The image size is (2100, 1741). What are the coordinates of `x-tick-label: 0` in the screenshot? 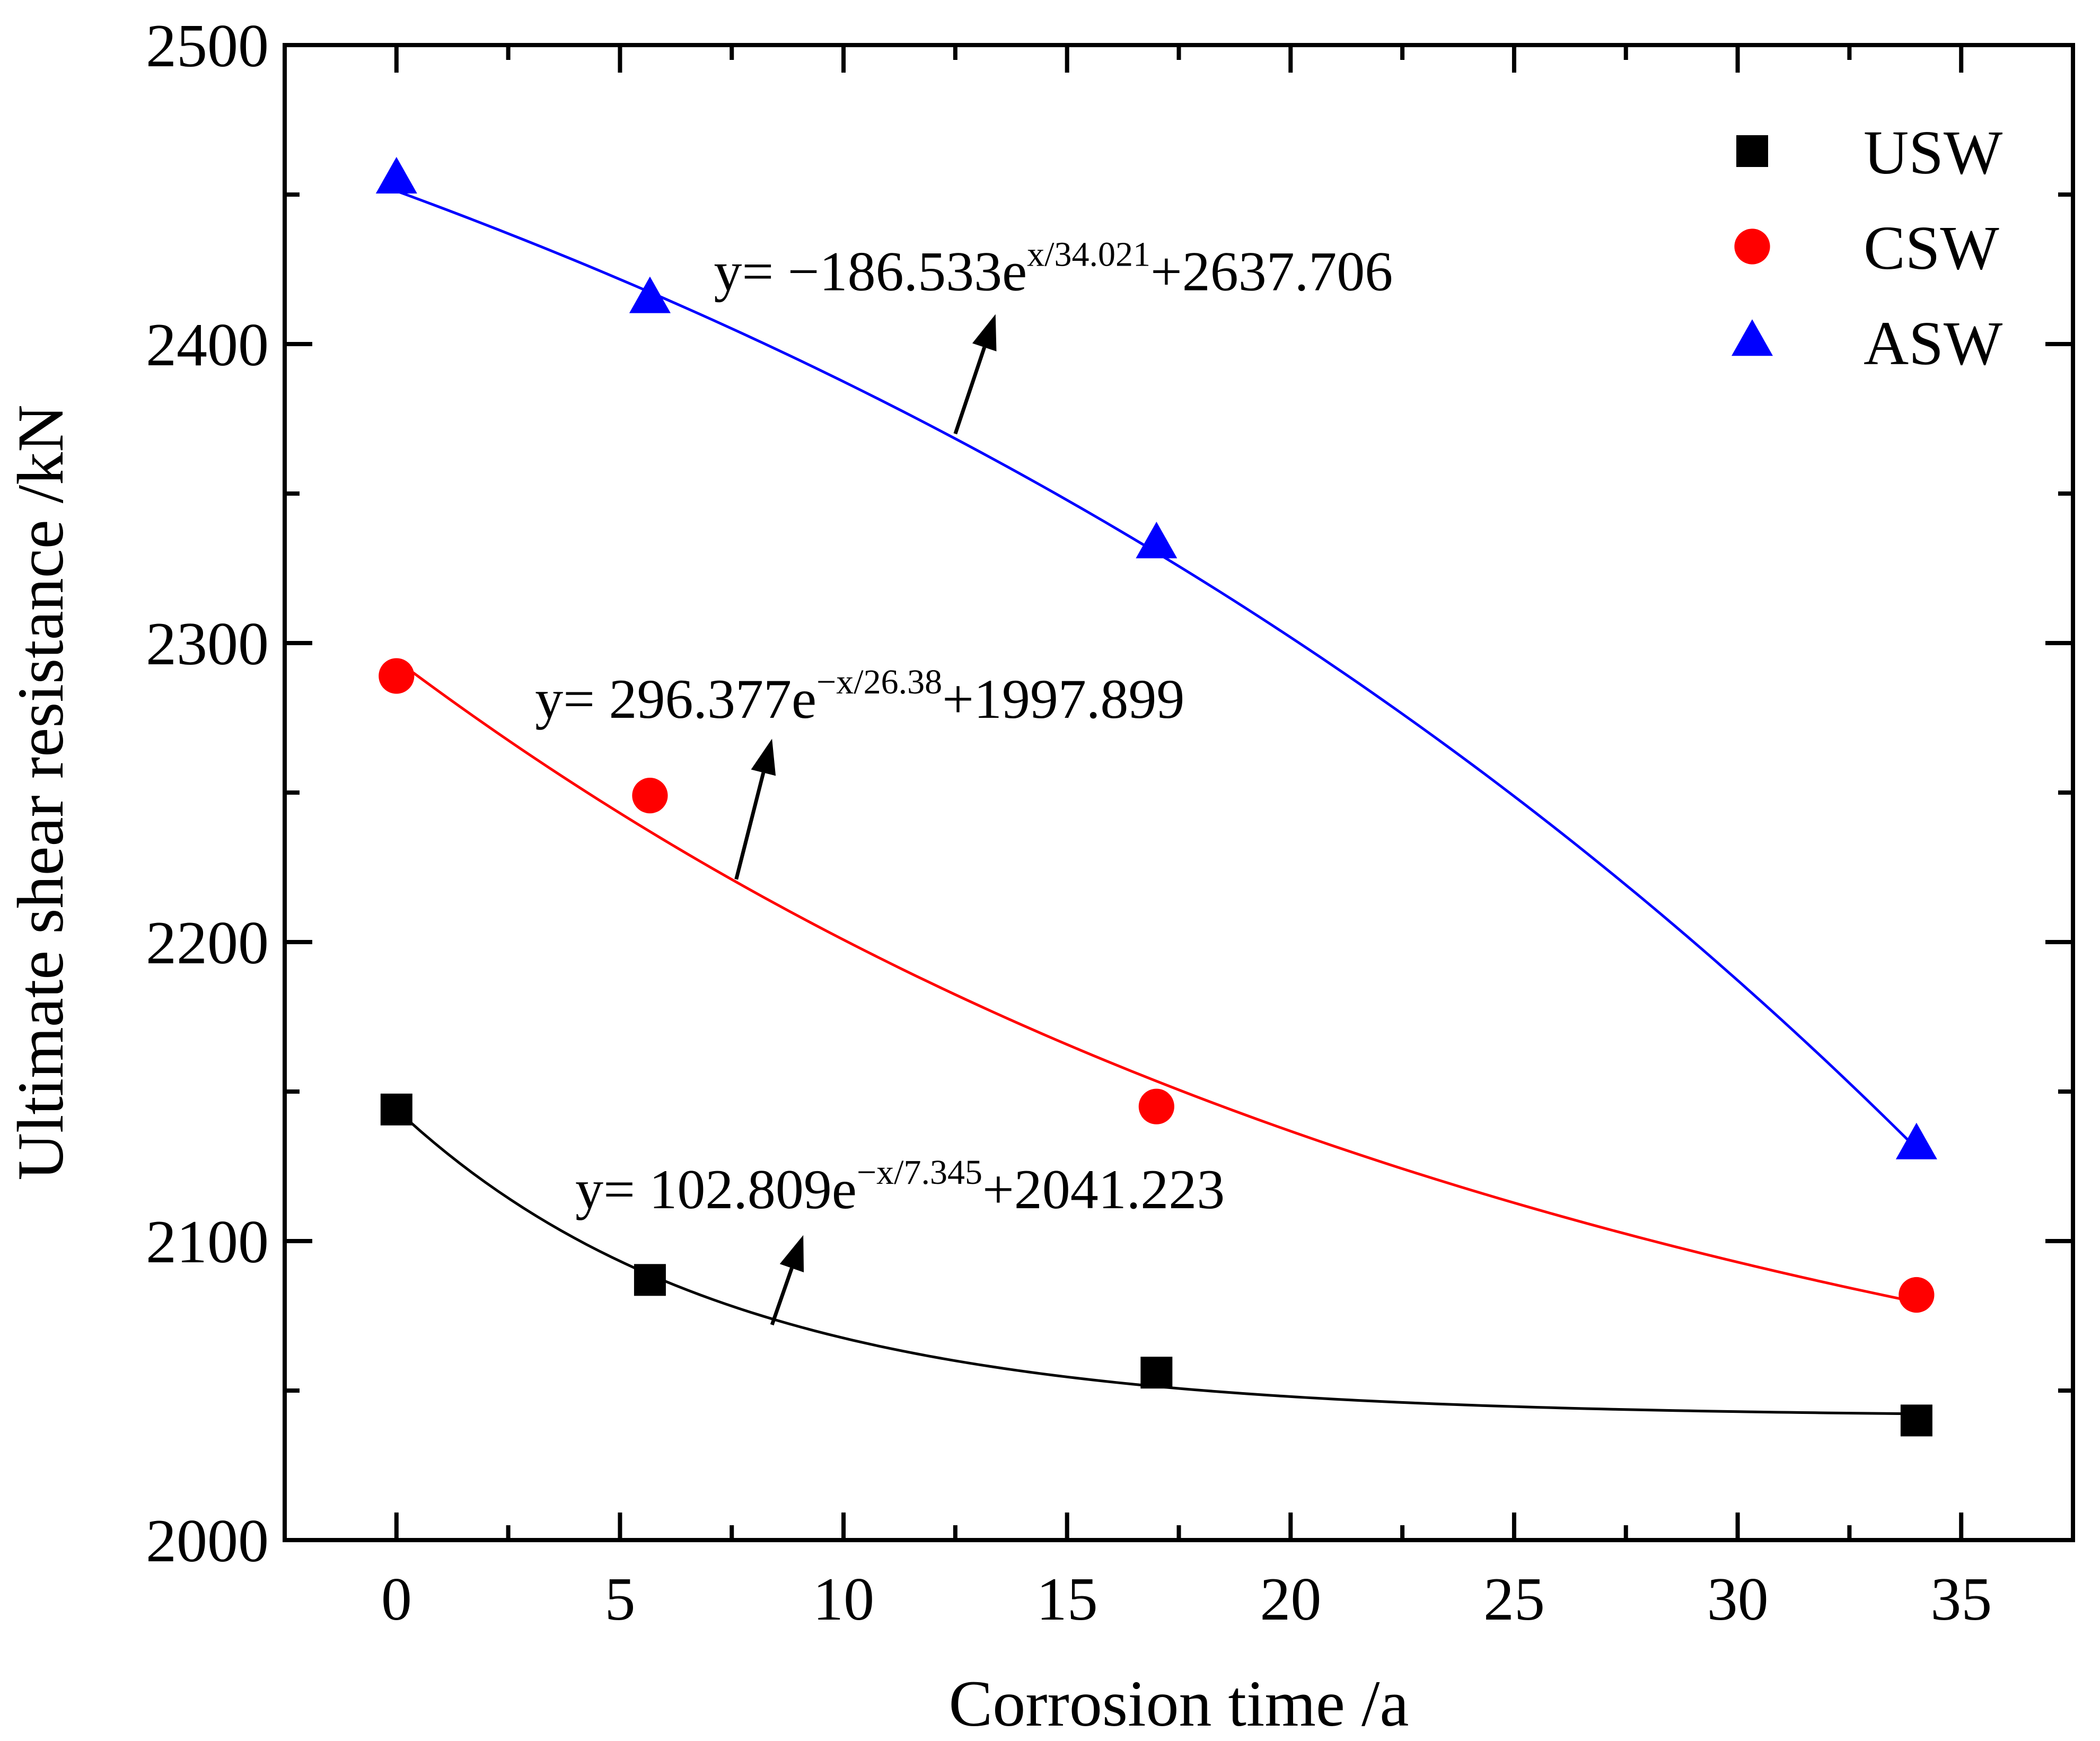 It's located at (396, 1599).